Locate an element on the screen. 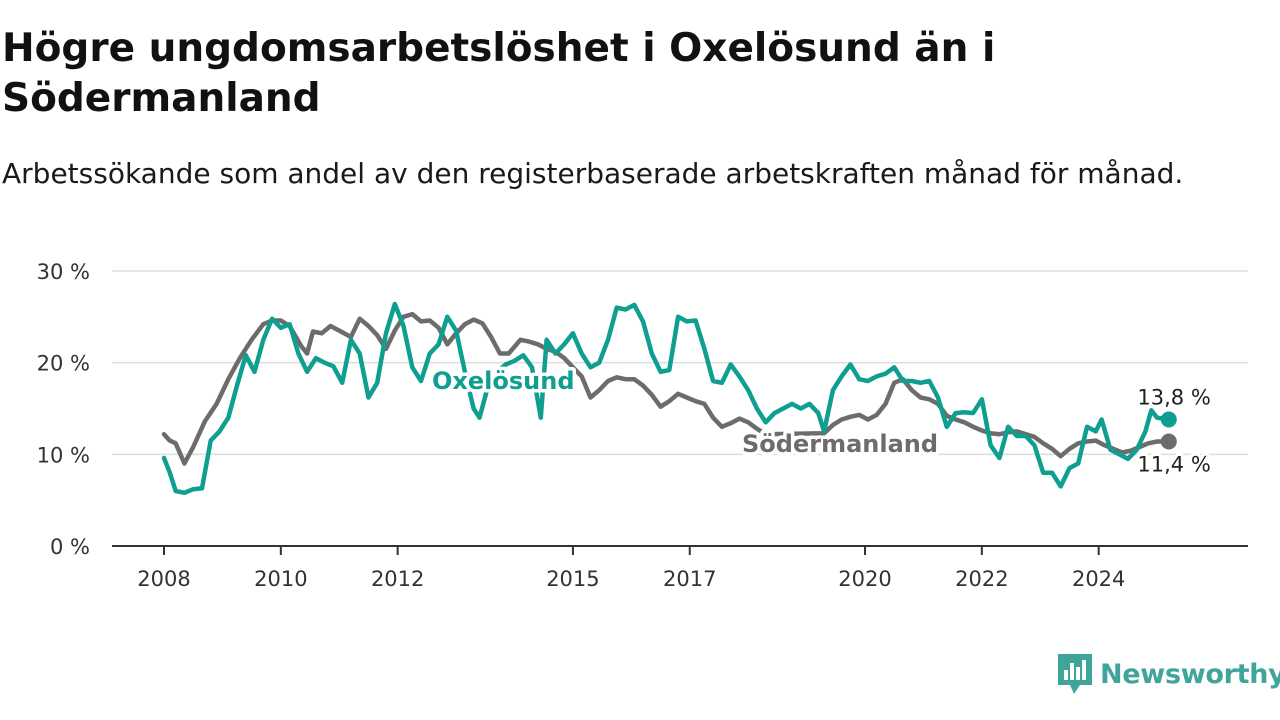  end-point-oxelsund is located at coordinates (1168, 419).